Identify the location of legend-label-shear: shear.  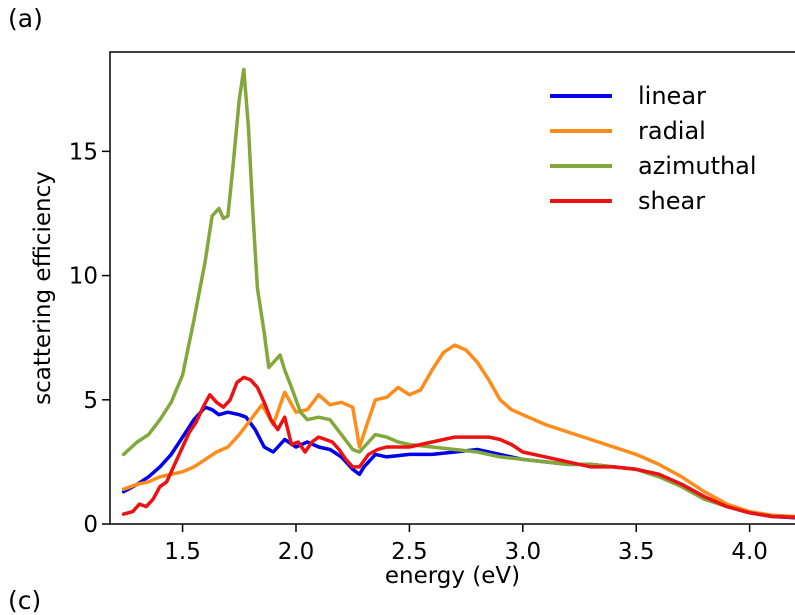
(671, 201).